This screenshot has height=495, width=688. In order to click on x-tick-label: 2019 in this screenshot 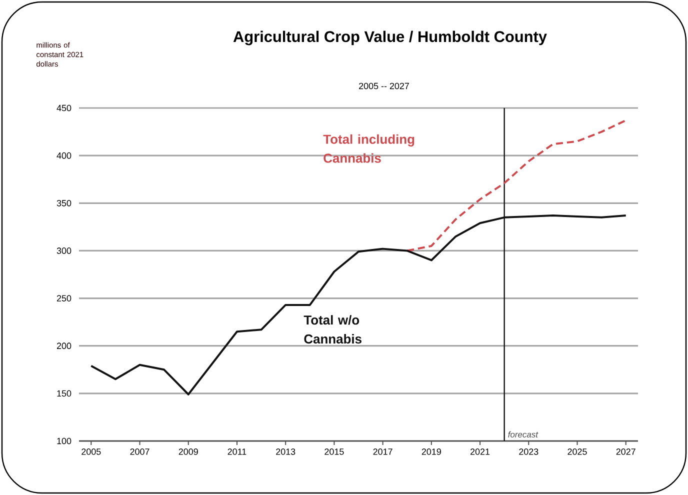, I will do `click(431, 451)`.